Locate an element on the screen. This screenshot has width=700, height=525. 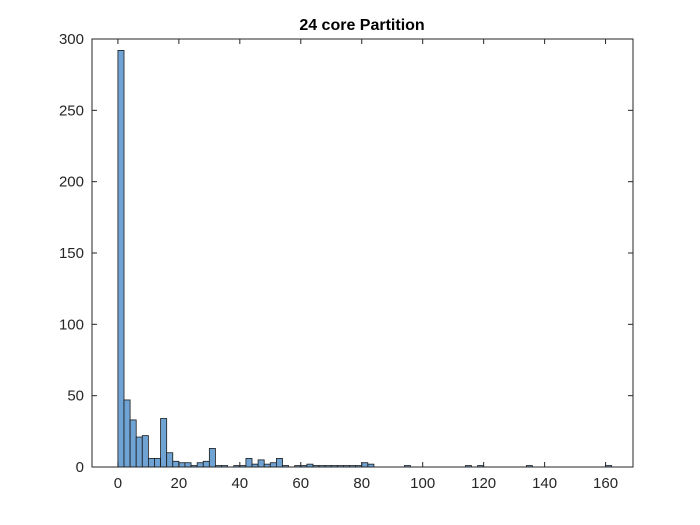
x-tick-label: 160 is located at coordinates (605, 483).